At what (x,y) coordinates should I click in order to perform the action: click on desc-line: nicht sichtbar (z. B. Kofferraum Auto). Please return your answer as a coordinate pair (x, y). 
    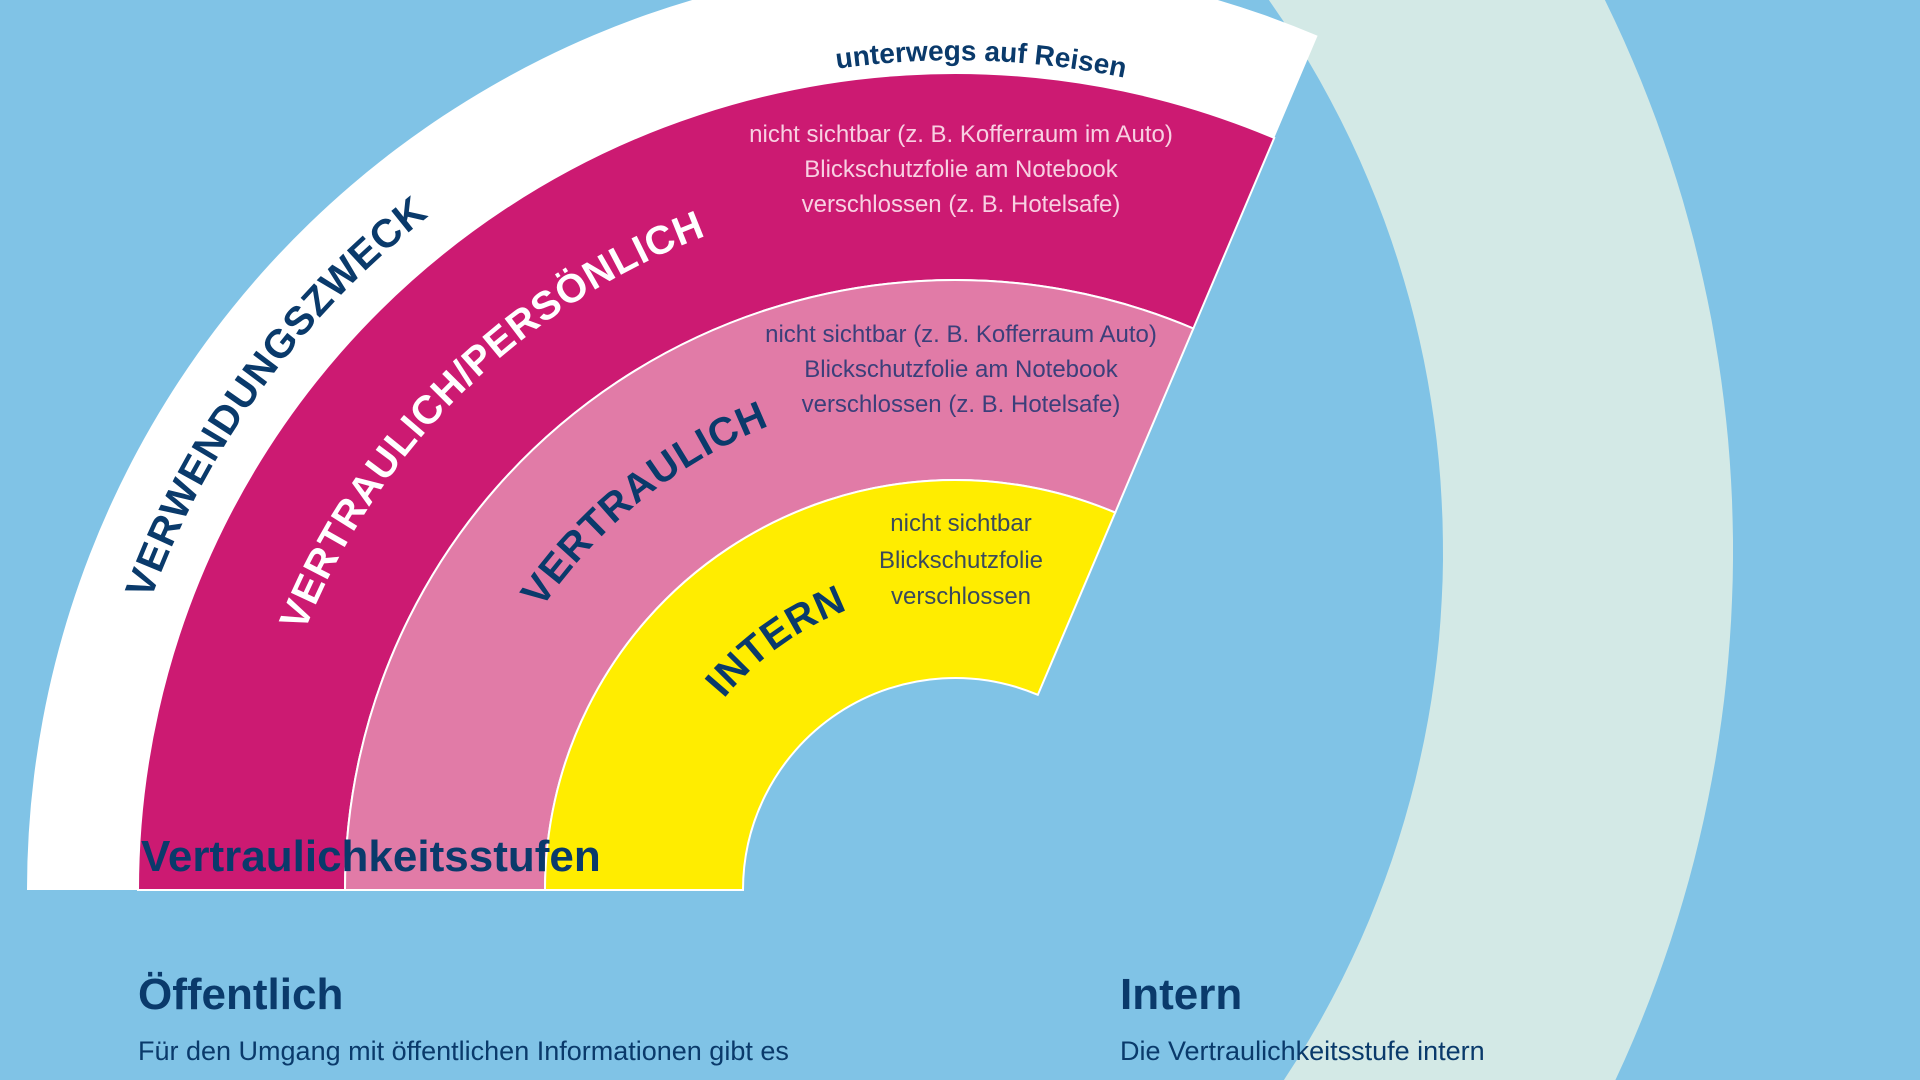
    Looking at the image, I should click on (961, 334).